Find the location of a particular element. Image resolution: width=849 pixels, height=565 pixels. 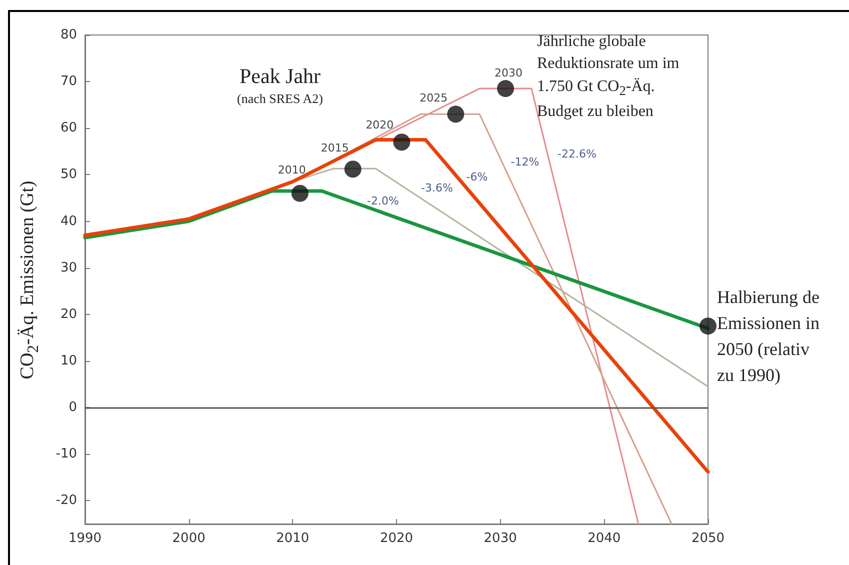

y-tick-label: 70 is located at coordinates (68, 82).